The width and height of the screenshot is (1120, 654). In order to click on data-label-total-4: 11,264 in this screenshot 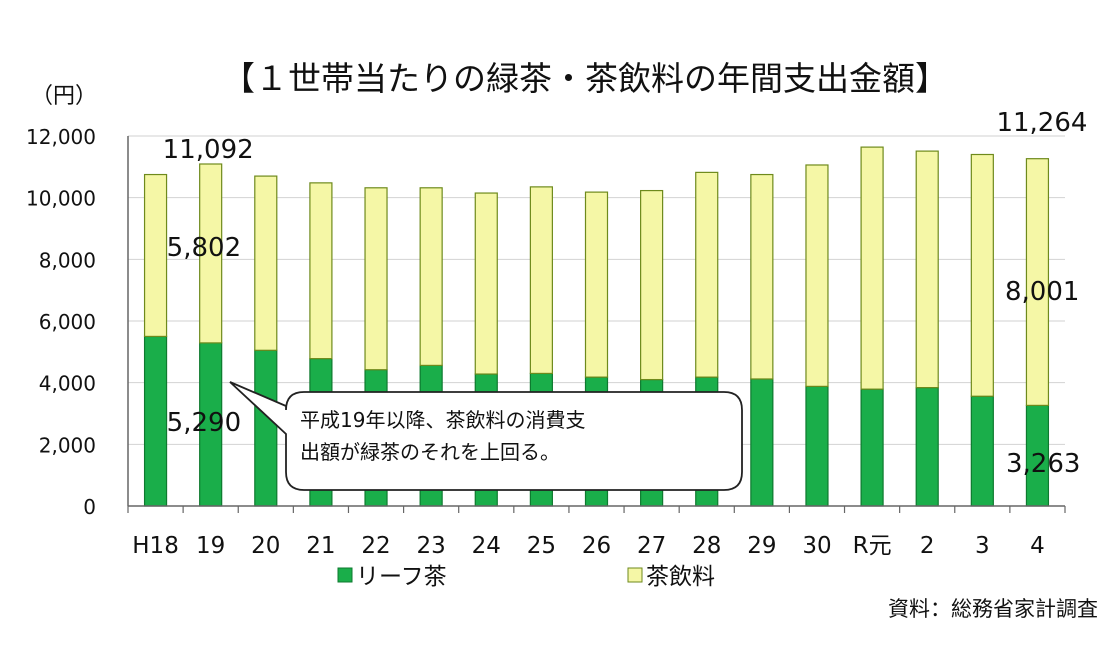, I will do `click(1041, 123)`.